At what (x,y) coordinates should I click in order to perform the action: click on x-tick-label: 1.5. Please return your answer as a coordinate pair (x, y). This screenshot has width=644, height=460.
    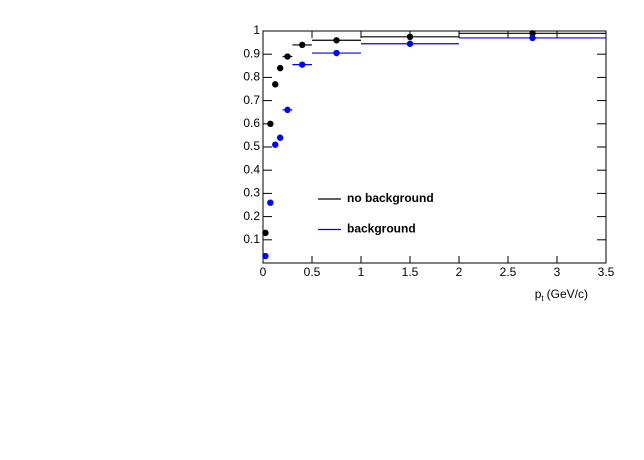
    Looking at the image, I should click on (410, 272).